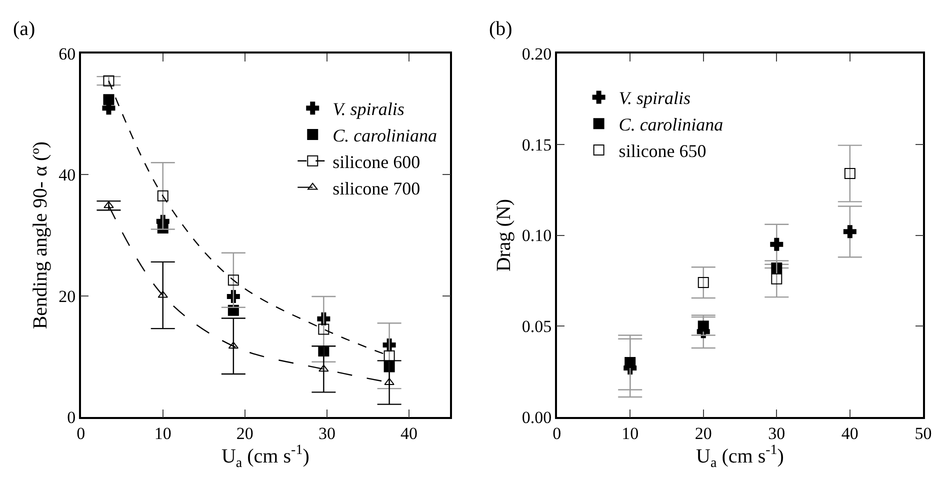  I want to click on y-tick-label: 0.20, so click(537, 54).